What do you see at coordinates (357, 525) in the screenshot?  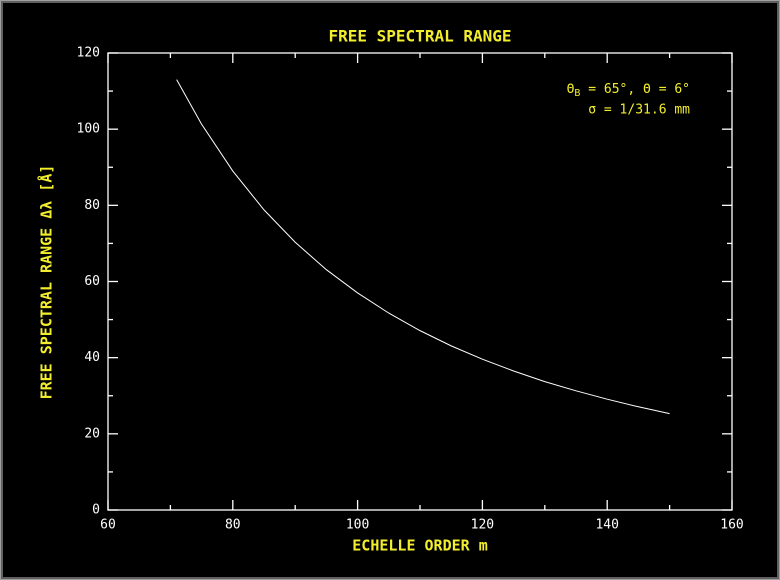 I see `x-tick-label: 100` at bounding box center [357, 525].